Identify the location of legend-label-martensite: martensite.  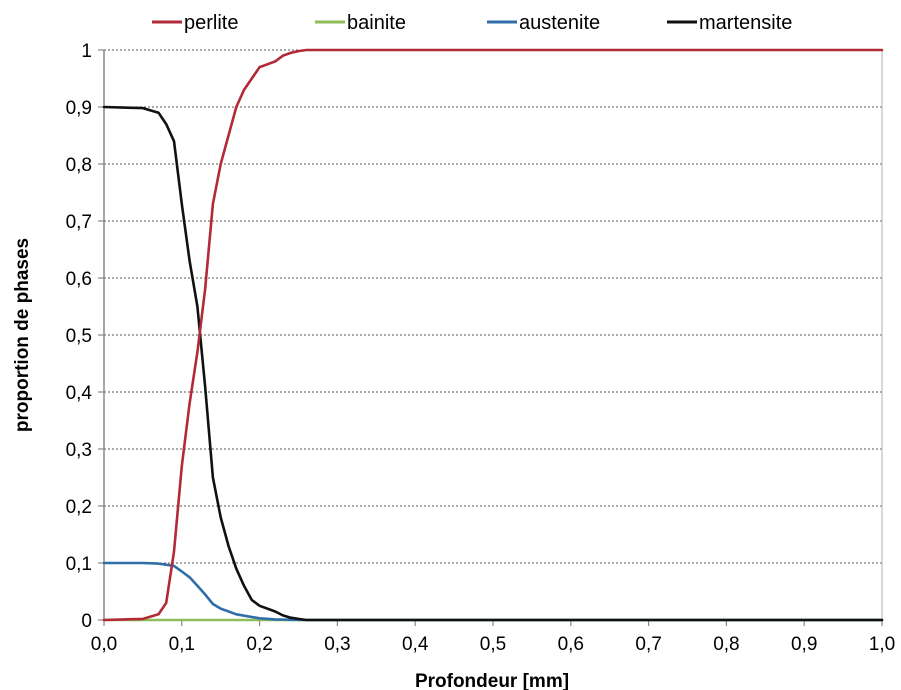
(745, 23).